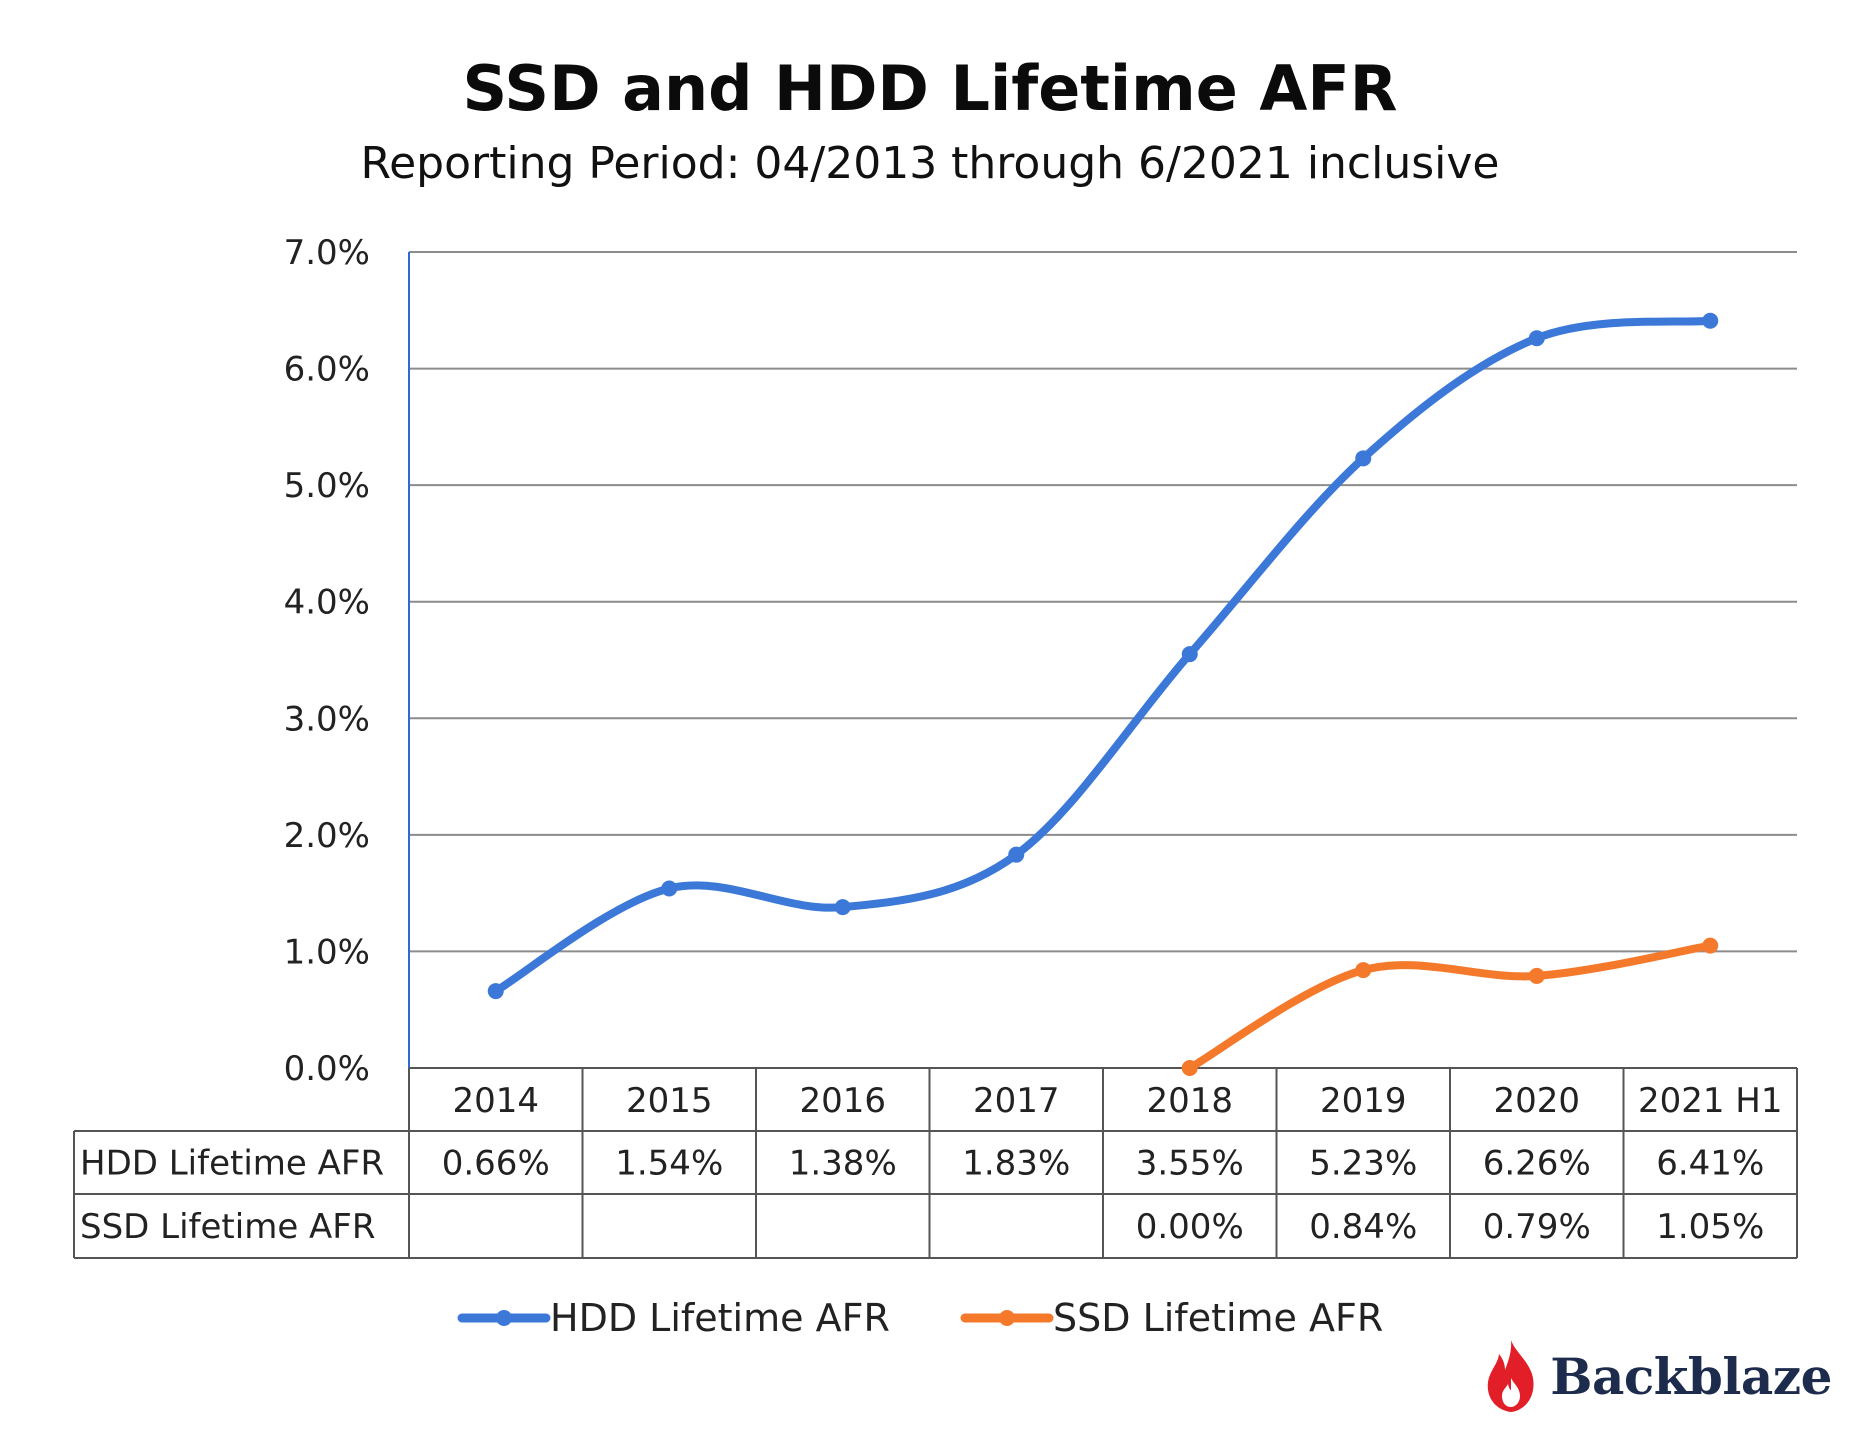  I want to click on x-tick-label: 2021 H1, so click(1710, 1101).